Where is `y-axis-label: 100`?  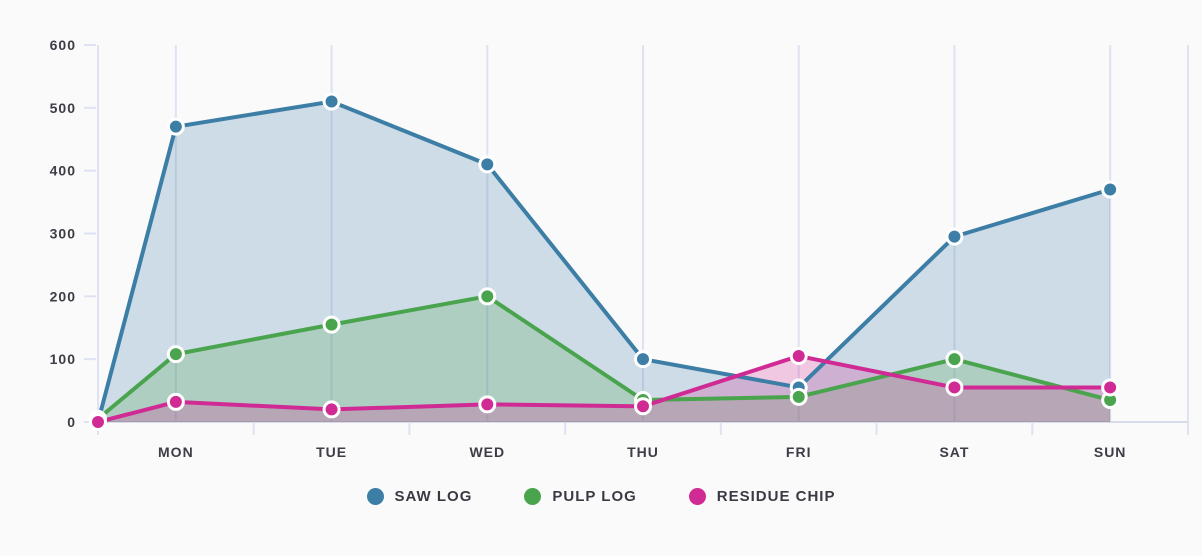 y-axis-label: 100 is located at coordinates (63, 359).